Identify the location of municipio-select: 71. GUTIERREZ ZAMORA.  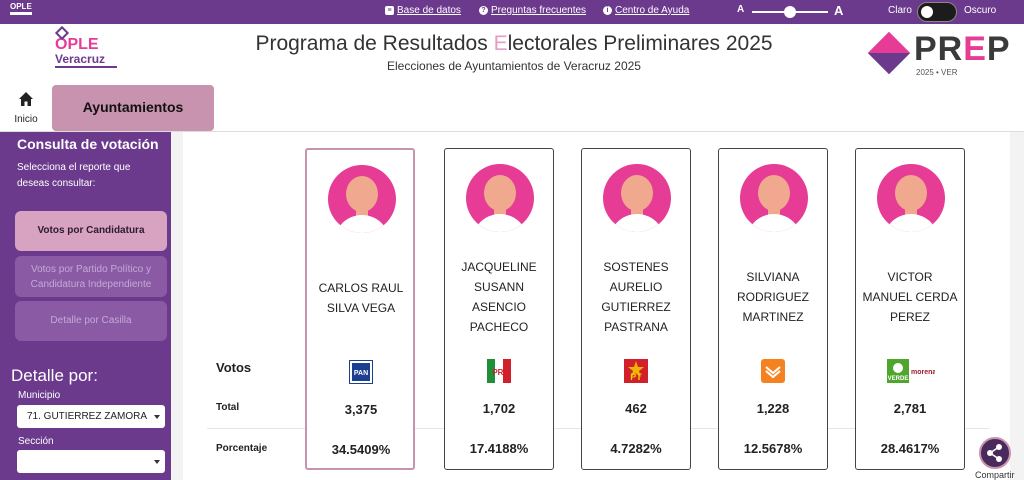
(91, 416).